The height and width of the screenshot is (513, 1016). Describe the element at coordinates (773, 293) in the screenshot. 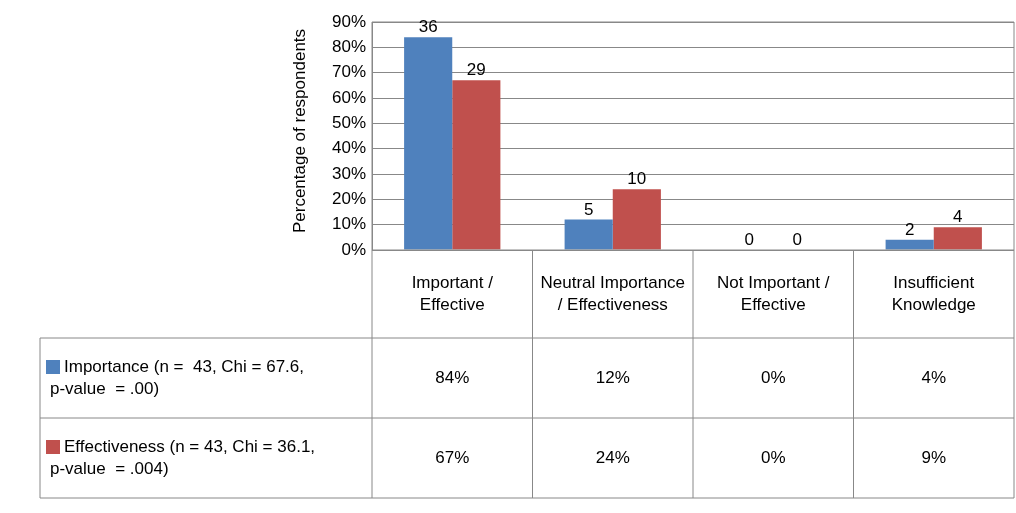

I see `x-tick-label: Not Important / Effective` at that location.